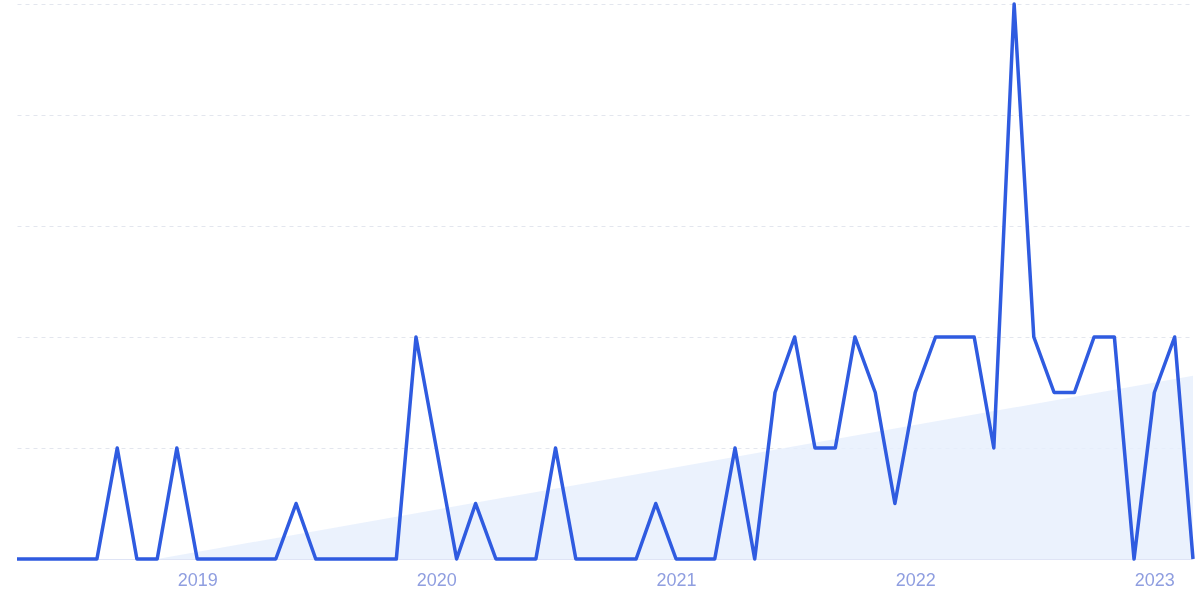 The width and height of the screenshot is (1200, 599). What do you see at coordinates (915, 579) in the screenshot?
I see `x-tick-label: 2022` at bounding box center [915, 579].